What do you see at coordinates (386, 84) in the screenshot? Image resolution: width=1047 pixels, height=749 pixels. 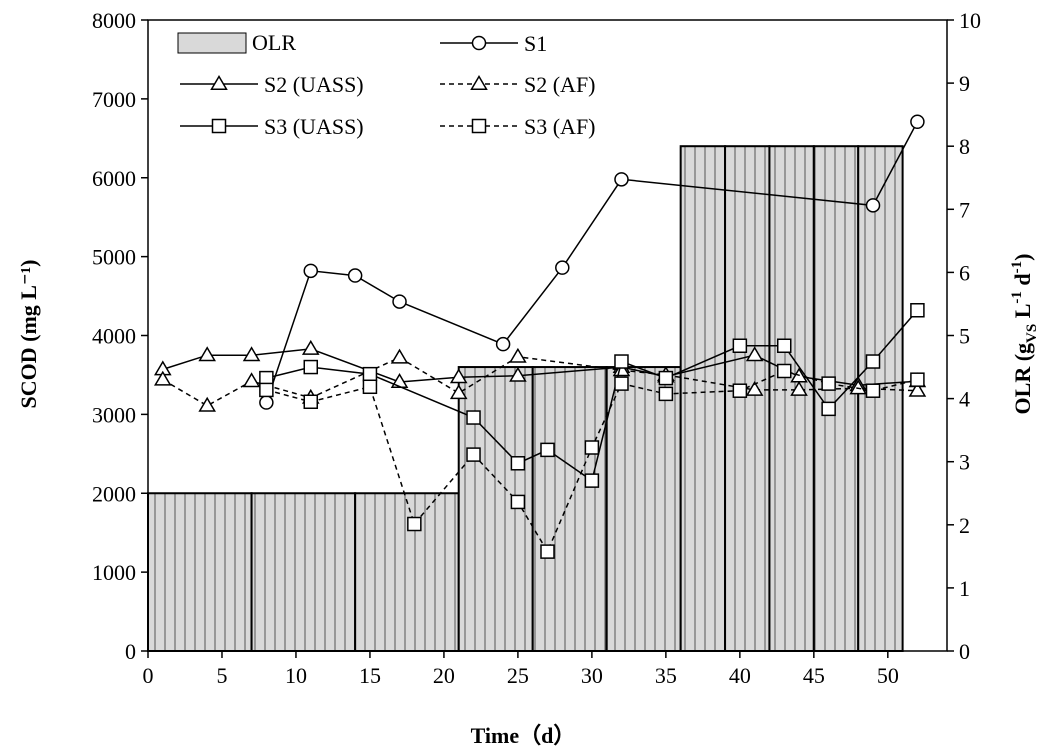 I see `legend: OLR S1 S2 (UASS) S2 (AF) S3 (UASS) S3 (AF)` at bounding box center [386, 84].